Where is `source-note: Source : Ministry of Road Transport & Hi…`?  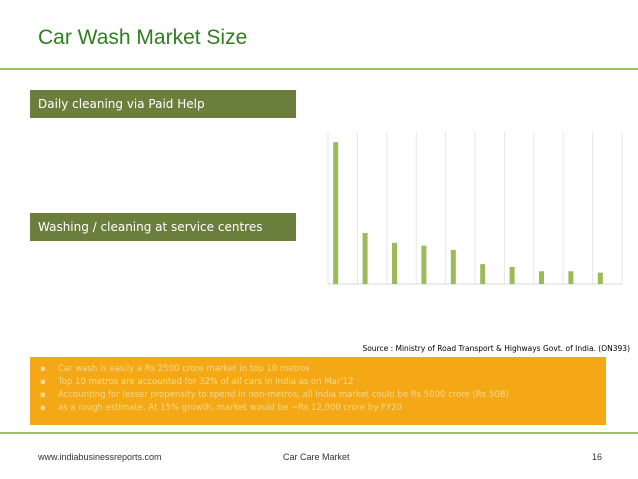 source-note: Source : Ministry of Road Transport & Hi… is located at coordinates (496, 348).